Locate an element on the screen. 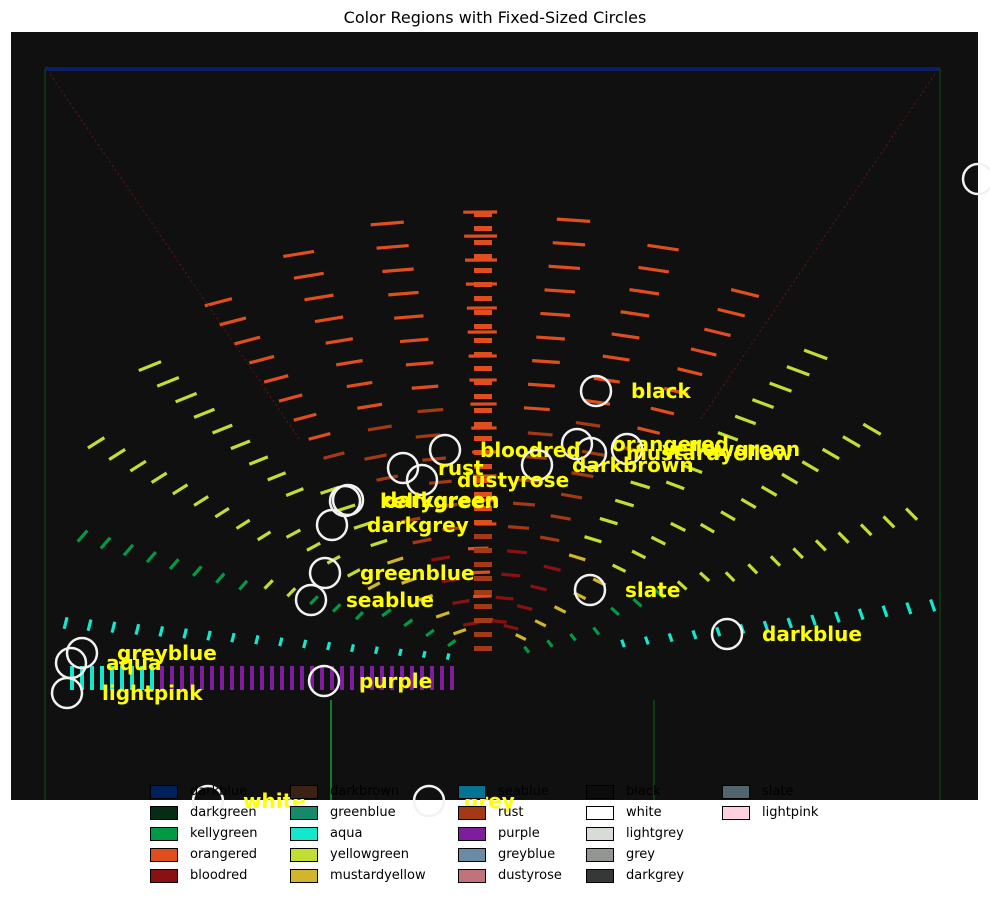 The width and height of the screenshot is (990, 899). legend-item-lightgrey: lightgrey is located at coordinates (654, 833).